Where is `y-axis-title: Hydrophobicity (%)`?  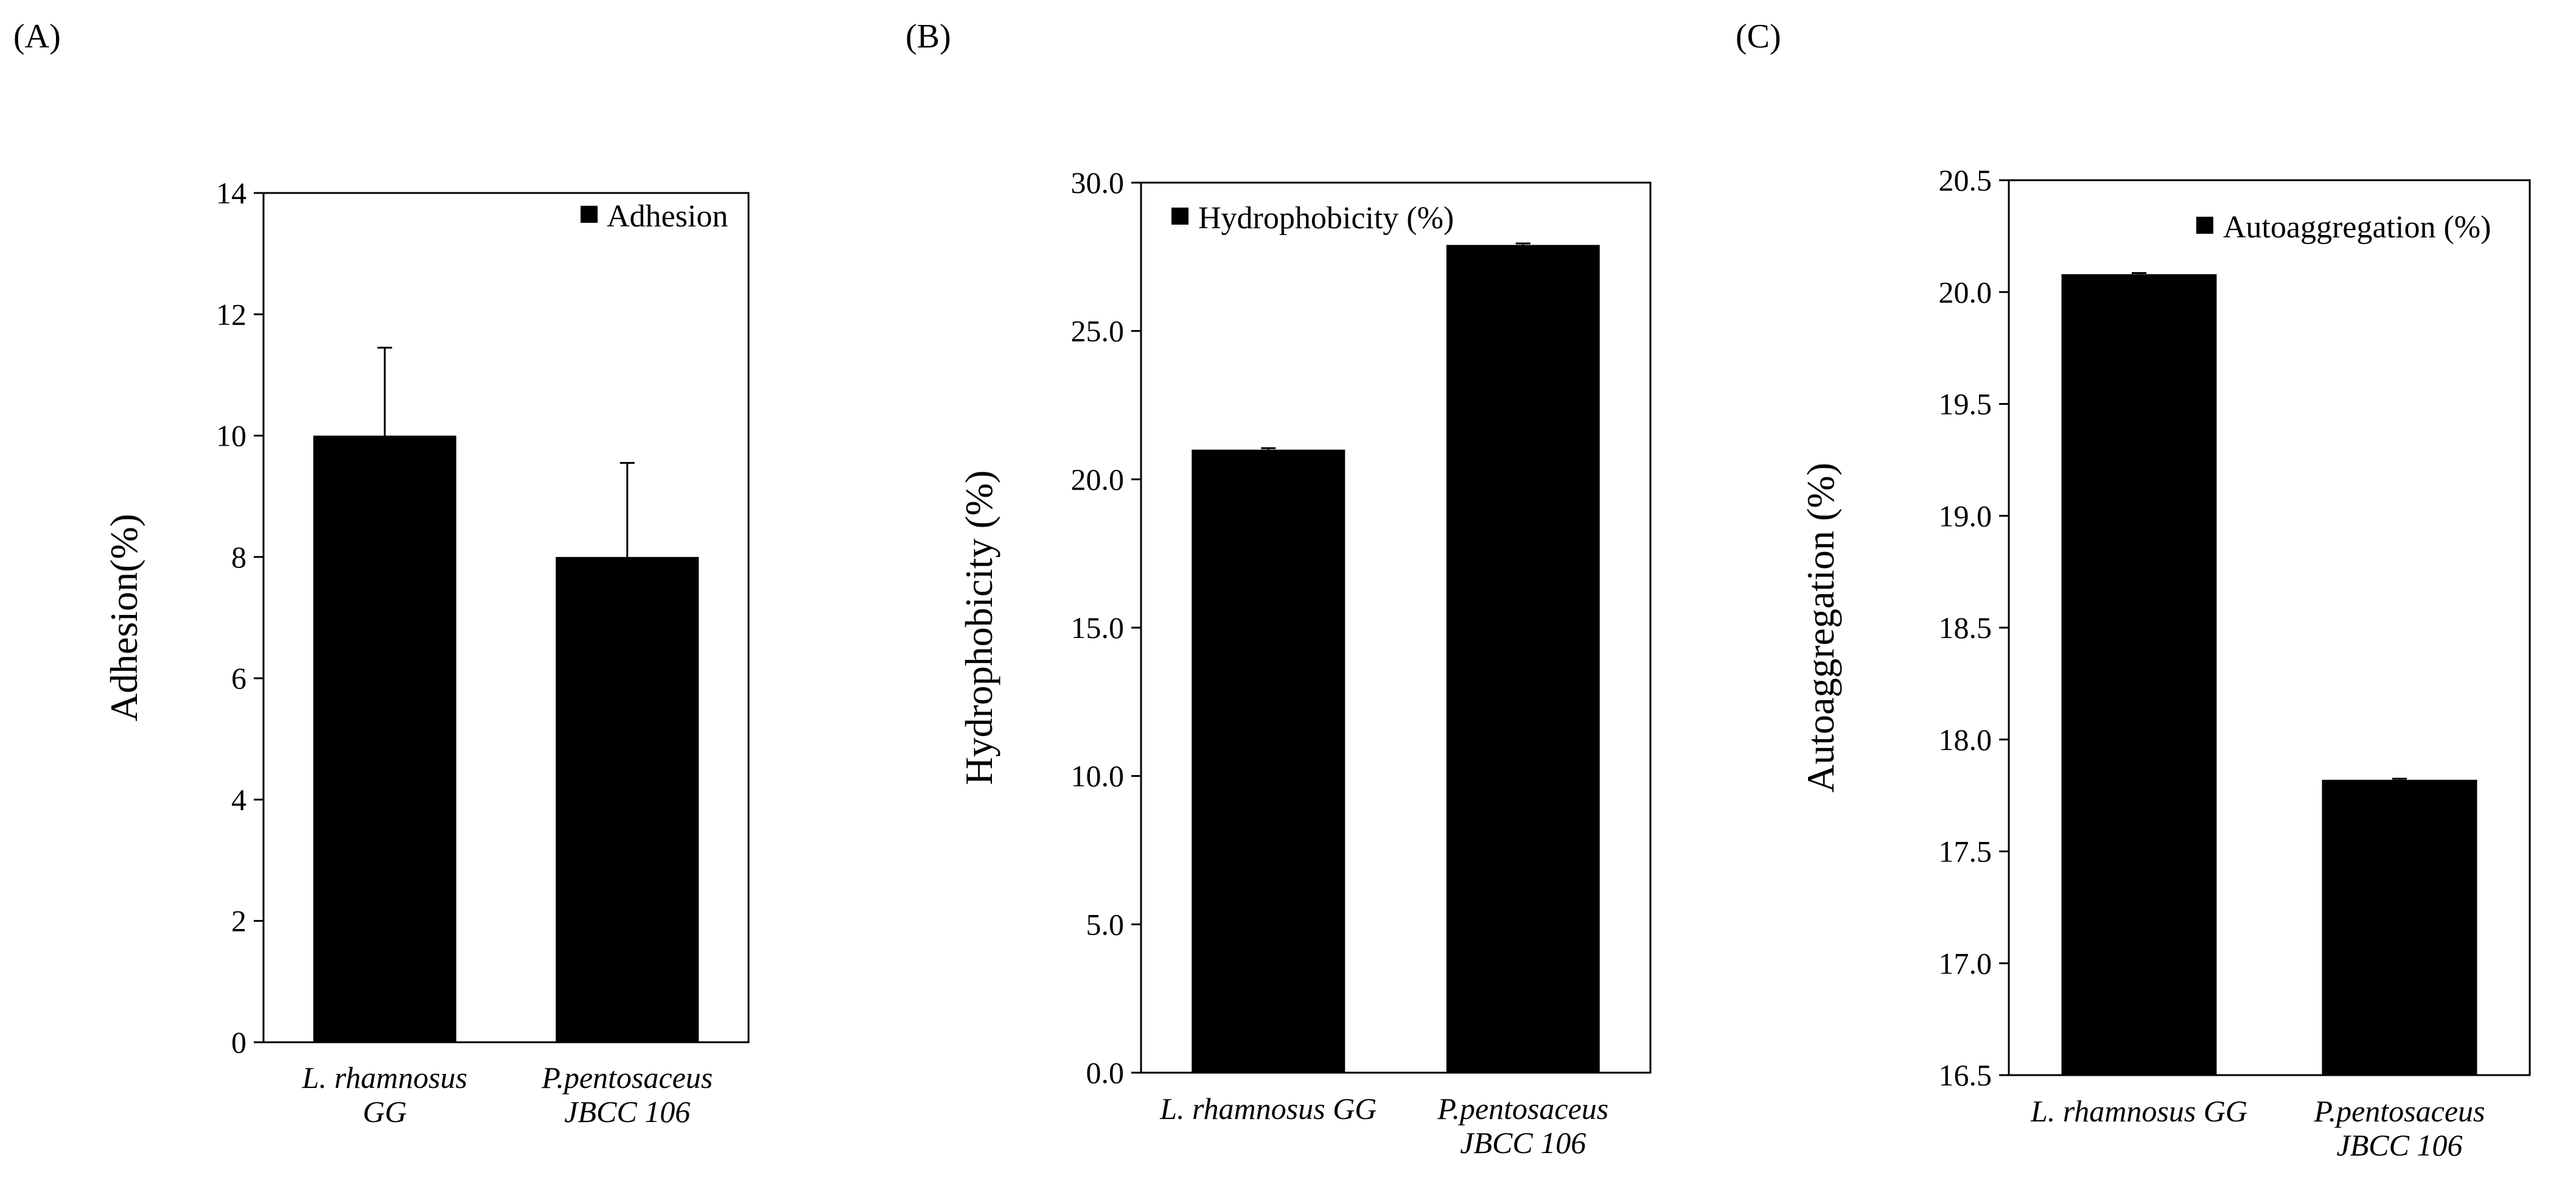 y-axis-title: Hydrophobicity (%) is located at coordinates (978, 627).